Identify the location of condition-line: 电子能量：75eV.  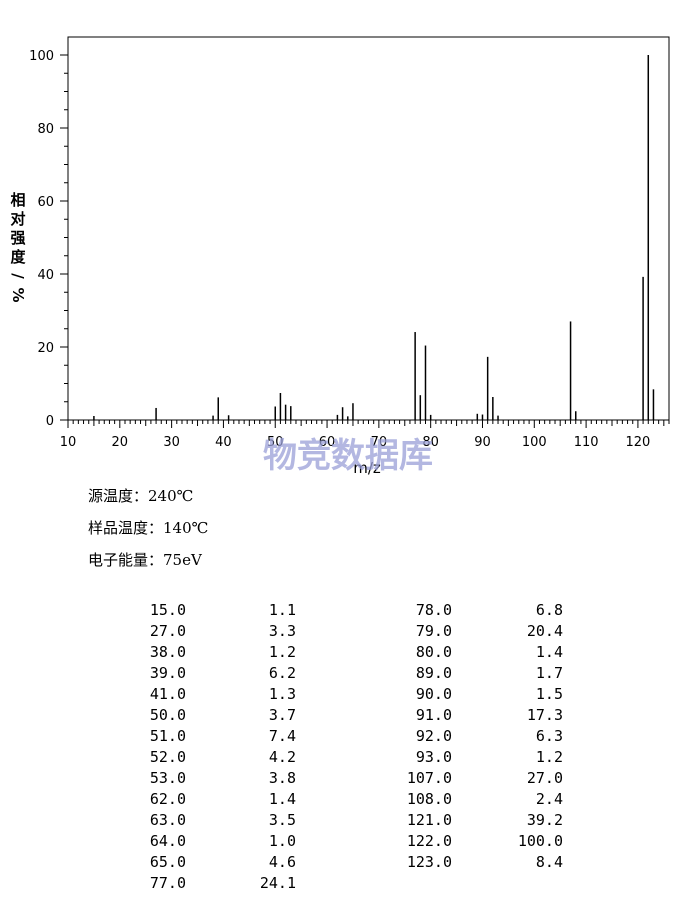
(145, 559).